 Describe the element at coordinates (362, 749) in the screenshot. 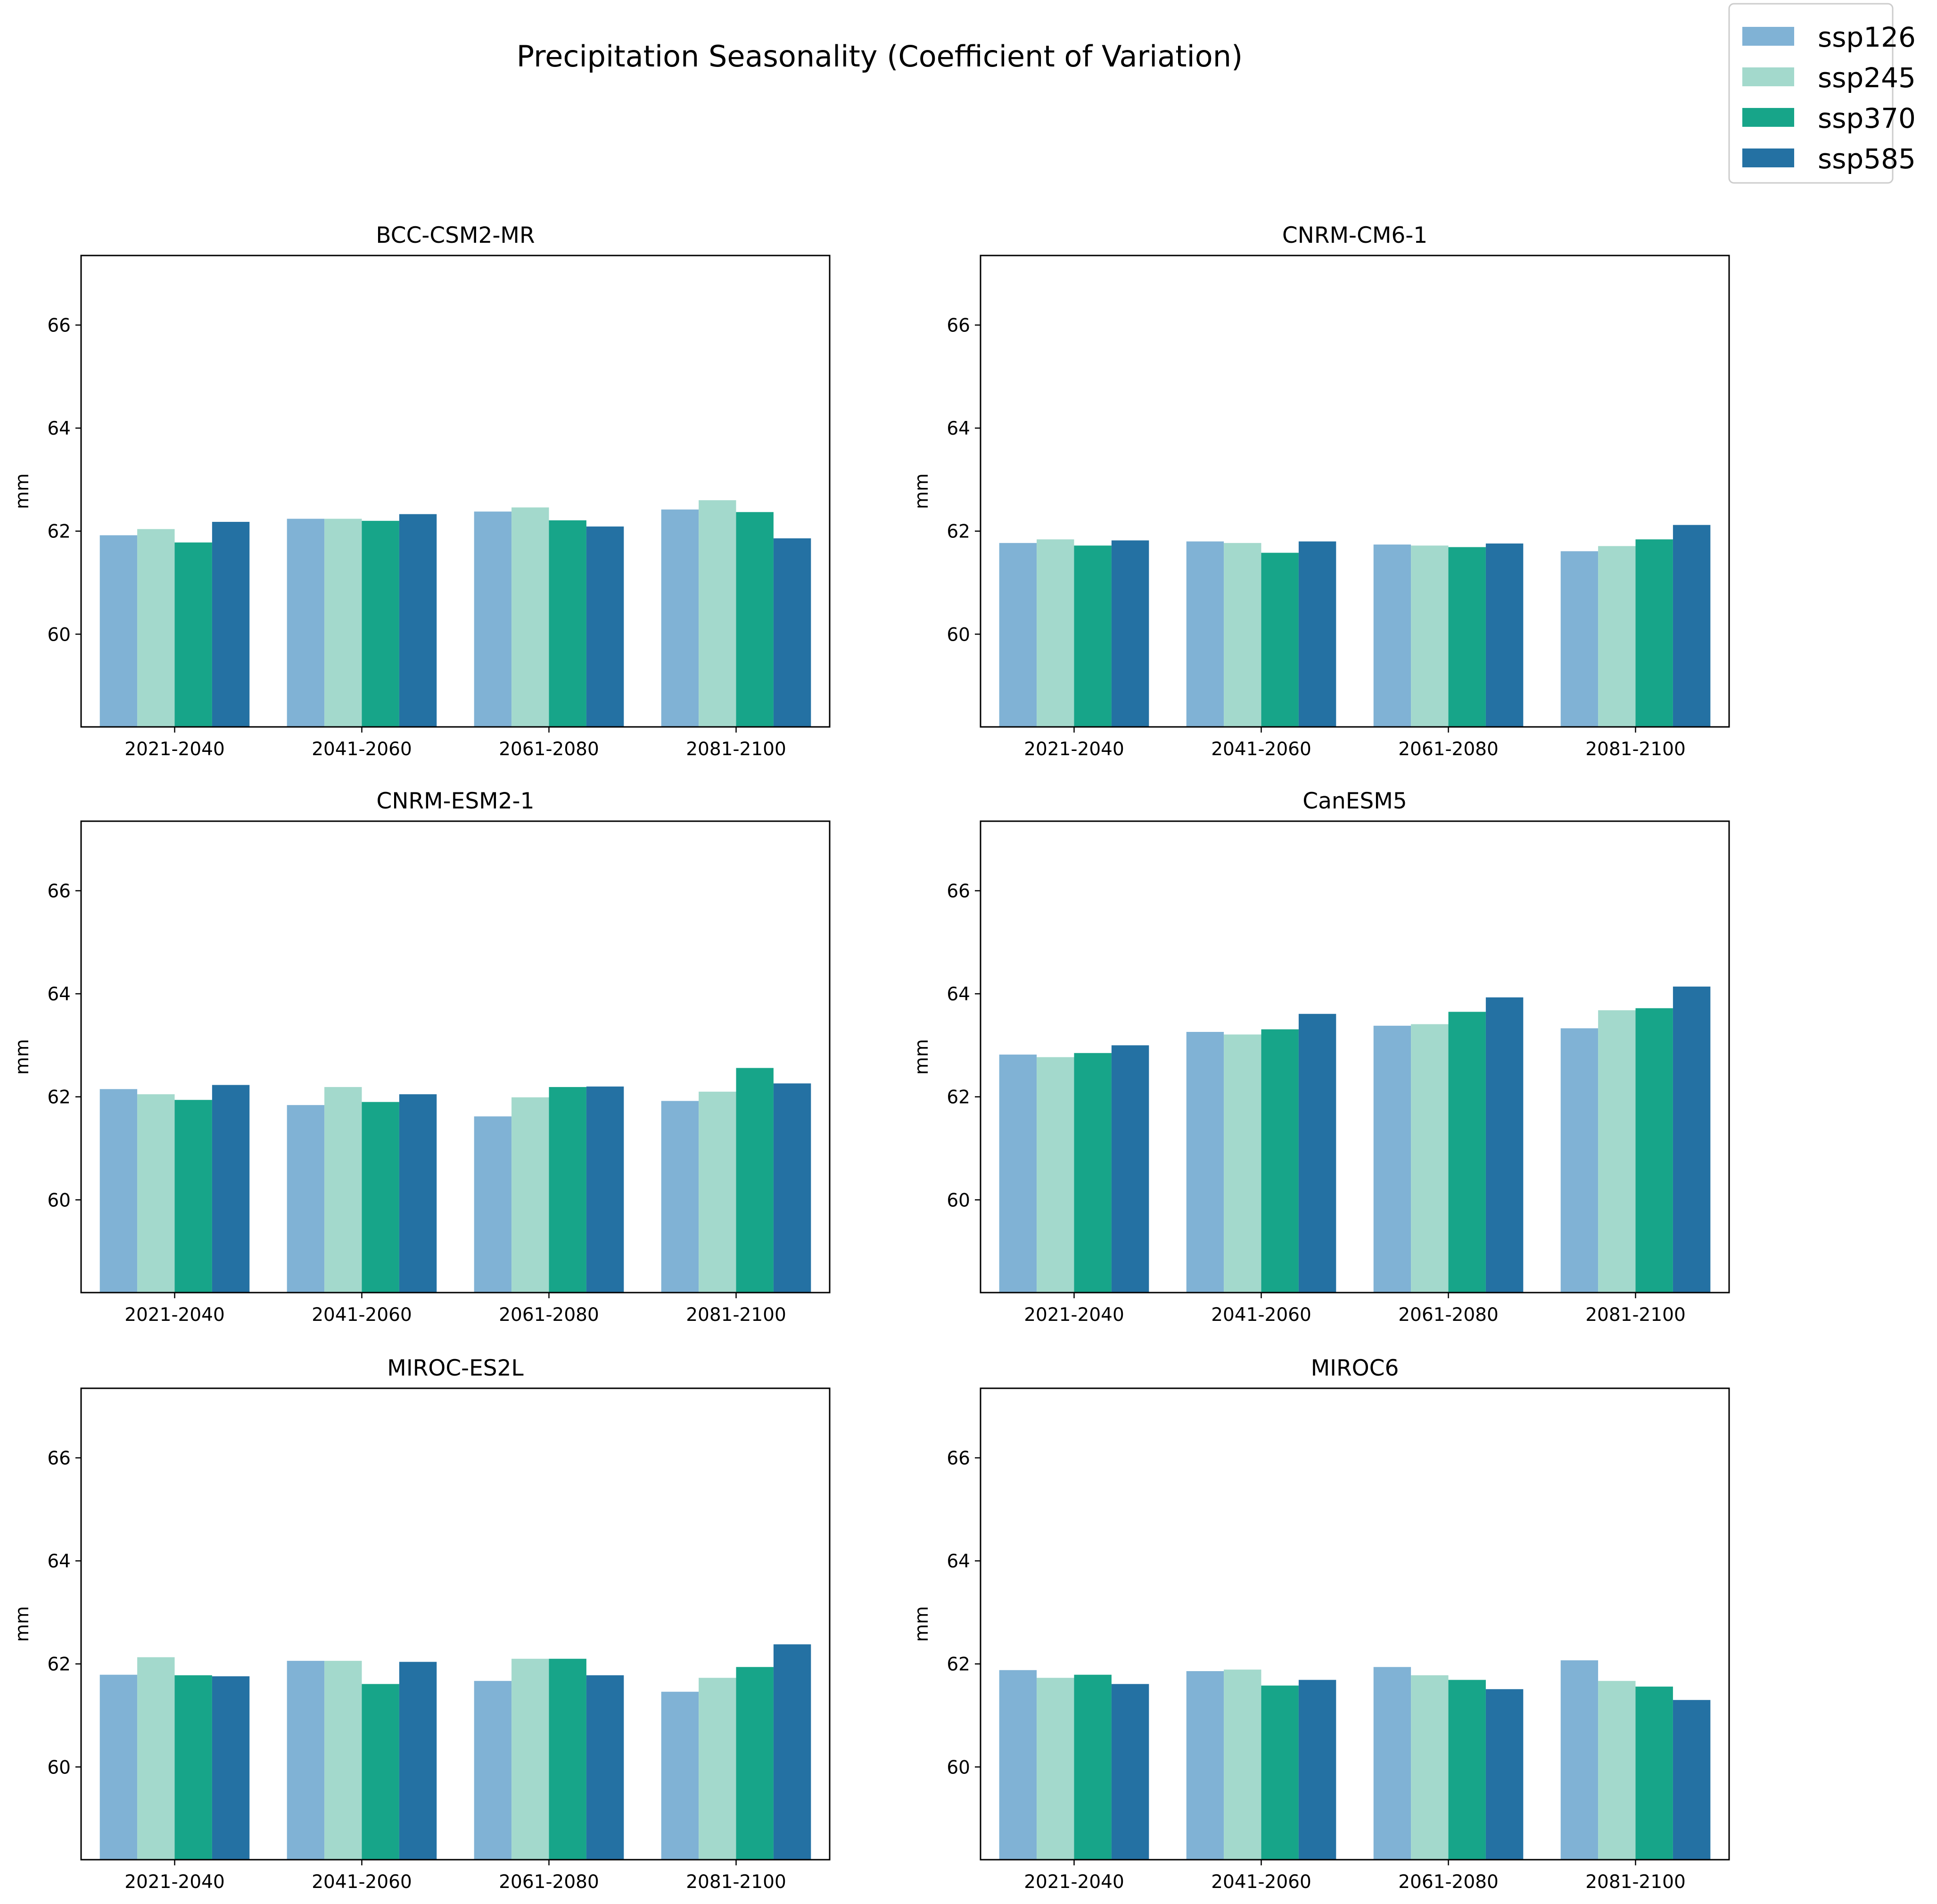

I see `chart-0-xtick-label-2041-2060: 2041-2060` at that location.